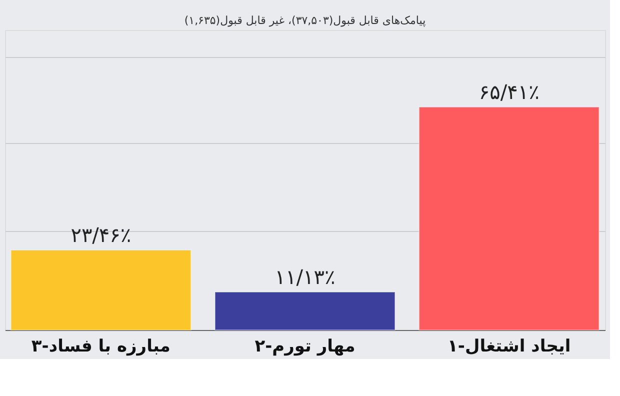 The image size is (620, 396). What do you see at coordinates (305, 20) in the screenshot?
I see `chart-subtitle: پیامک‌های قابل قبول(۳۷,۵۰۳)، غیر قابل قبول(۱,۶۳۵)` at bounding box center [305, 20].